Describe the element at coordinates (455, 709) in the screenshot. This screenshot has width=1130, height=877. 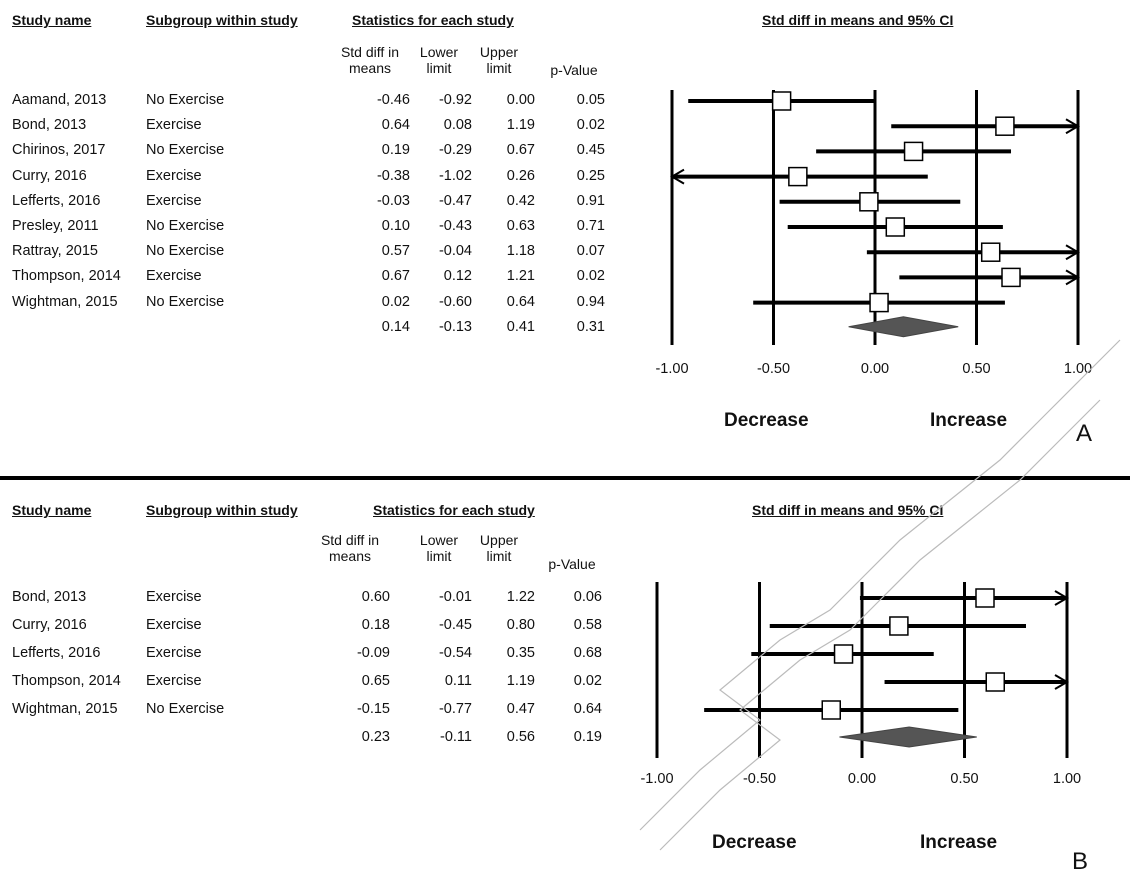
I see `lower-limit-value: -0.77` at that location.